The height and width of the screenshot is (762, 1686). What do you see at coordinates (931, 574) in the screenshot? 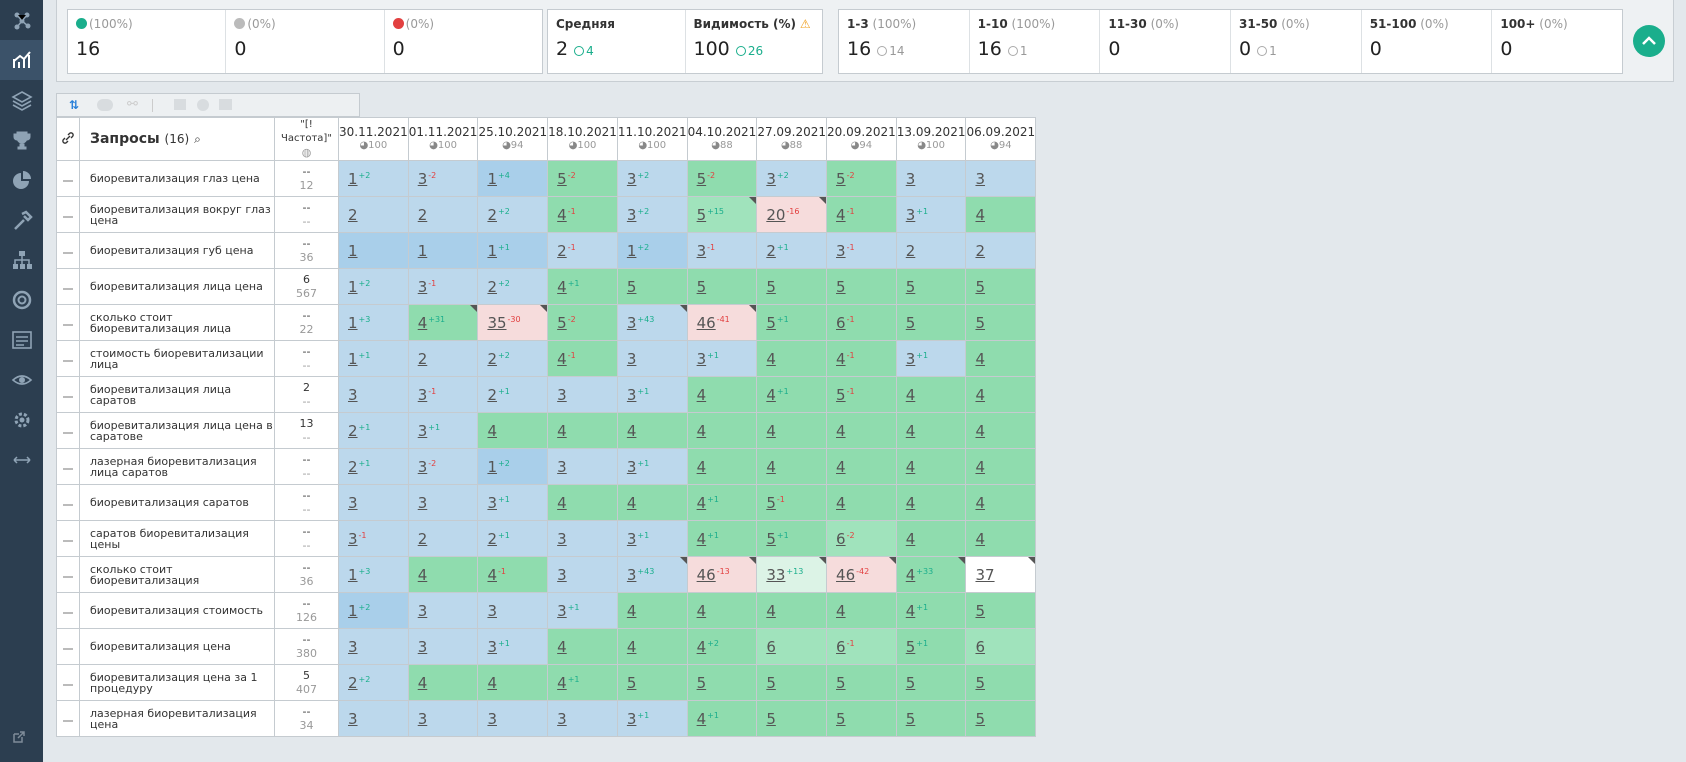
I see `position-cell: 4+33` at bounding box center [931, 574].